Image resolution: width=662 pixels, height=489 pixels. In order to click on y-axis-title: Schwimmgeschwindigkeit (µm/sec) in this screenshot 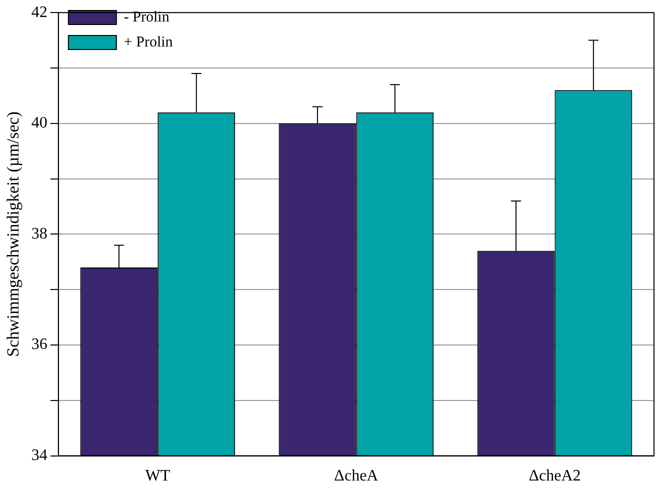, I will do `click(13, 234)`.